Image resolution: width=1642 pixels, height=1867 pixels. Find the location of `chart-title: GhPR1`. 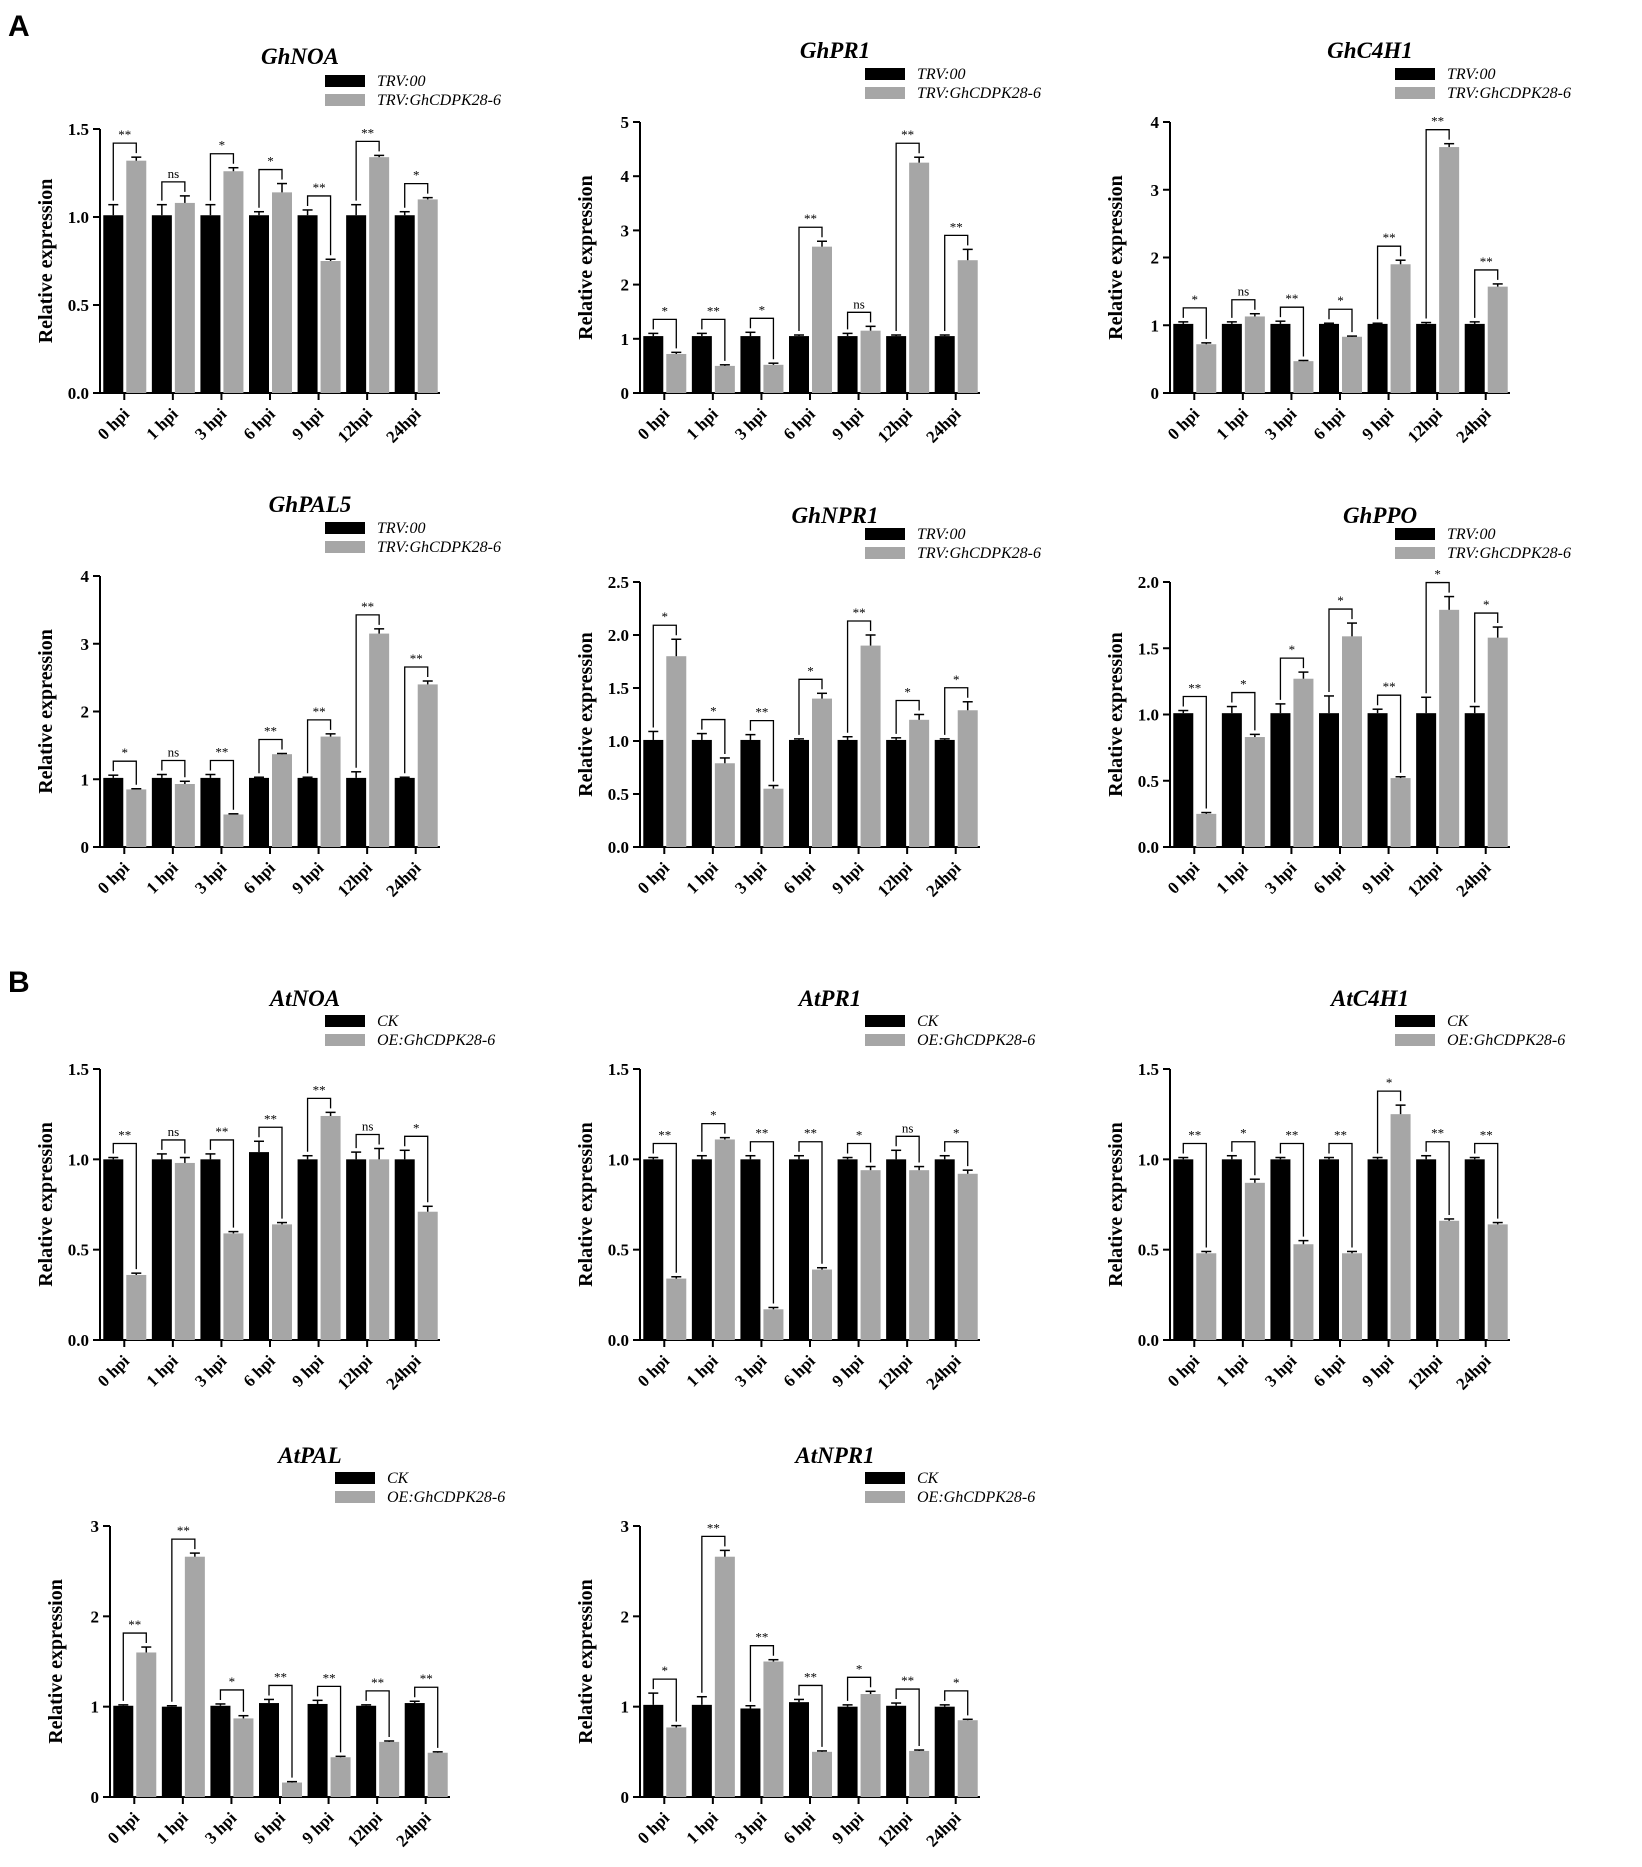

chart-title: GhPR1 is located at coordinates (835, 50).